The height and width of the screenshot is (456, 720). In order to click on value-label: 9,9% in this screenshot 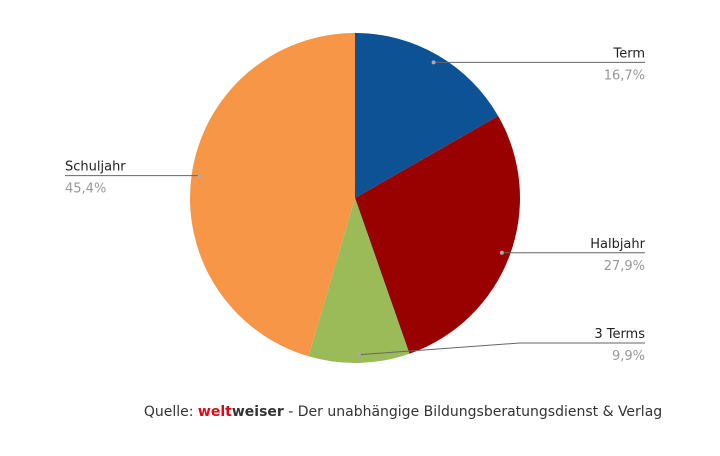, I will do `click(628, 356)`.